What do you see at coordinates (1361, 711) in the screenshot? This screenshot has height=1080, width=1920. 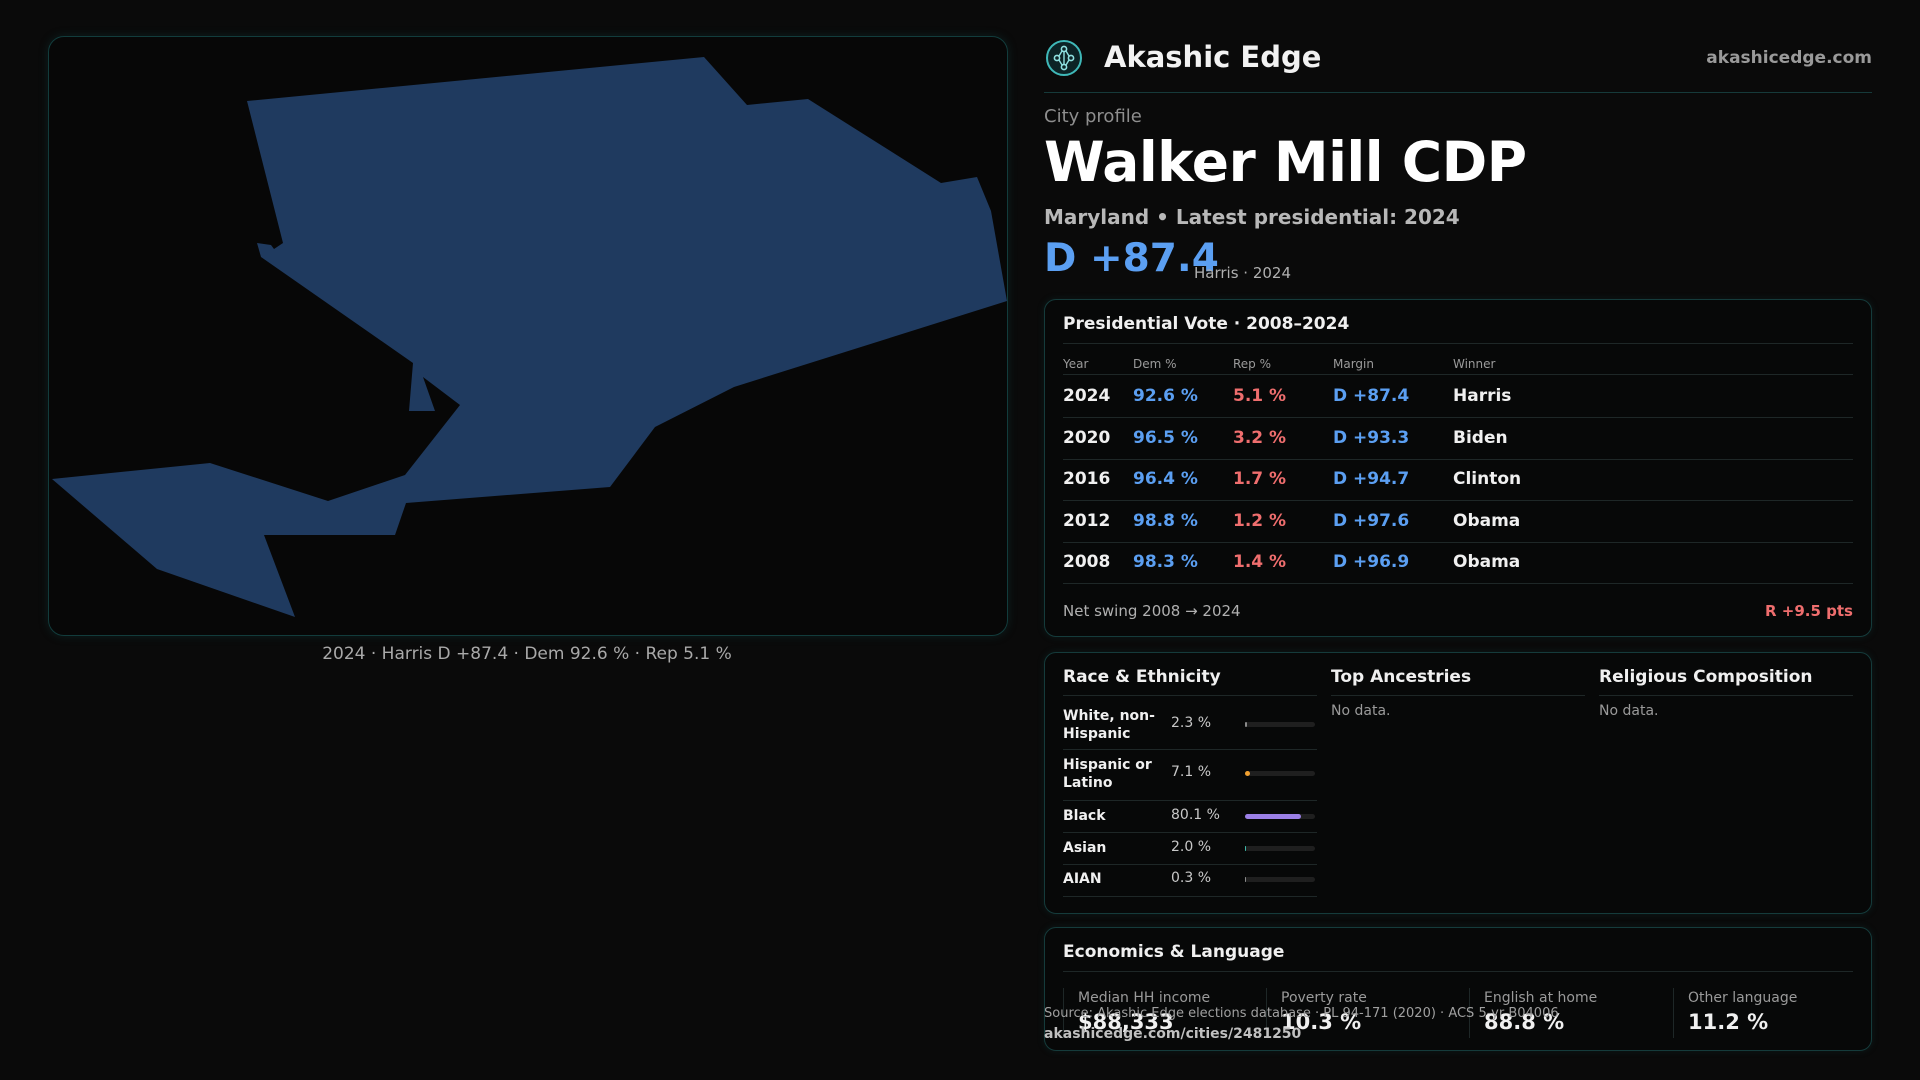 I see `ancestries-empty: No data.` at bounding box center [1361, 711].